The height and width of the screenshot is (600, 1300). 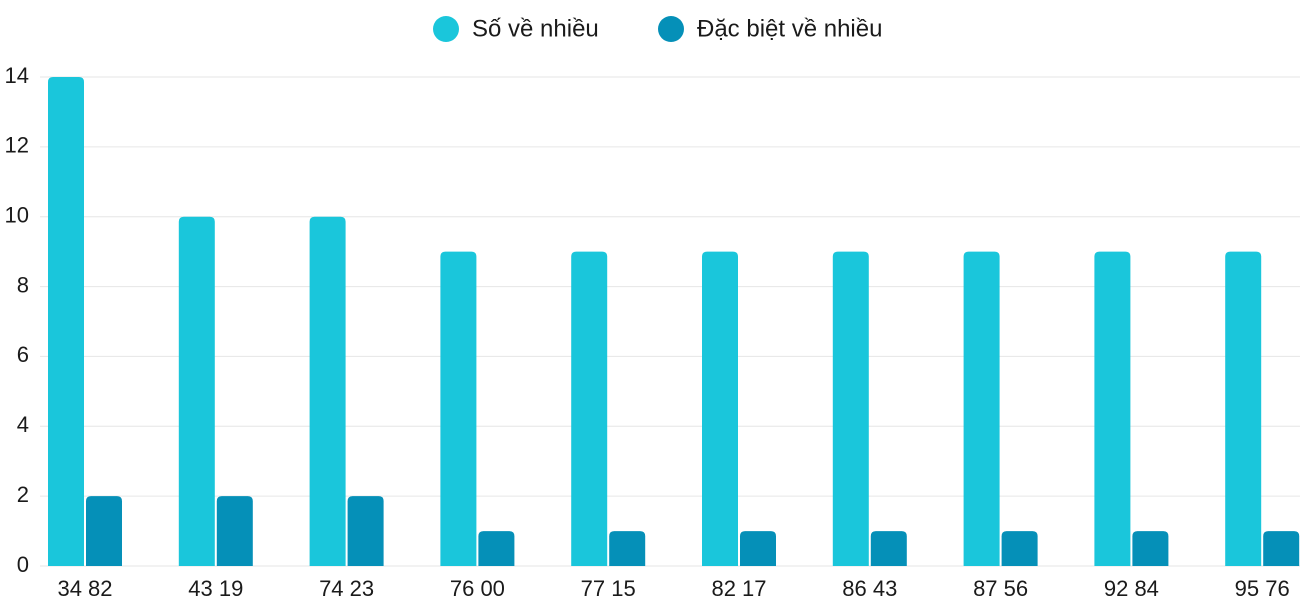 I want to click on x-tick-label: 92 84, so click(x=1131, y=588).